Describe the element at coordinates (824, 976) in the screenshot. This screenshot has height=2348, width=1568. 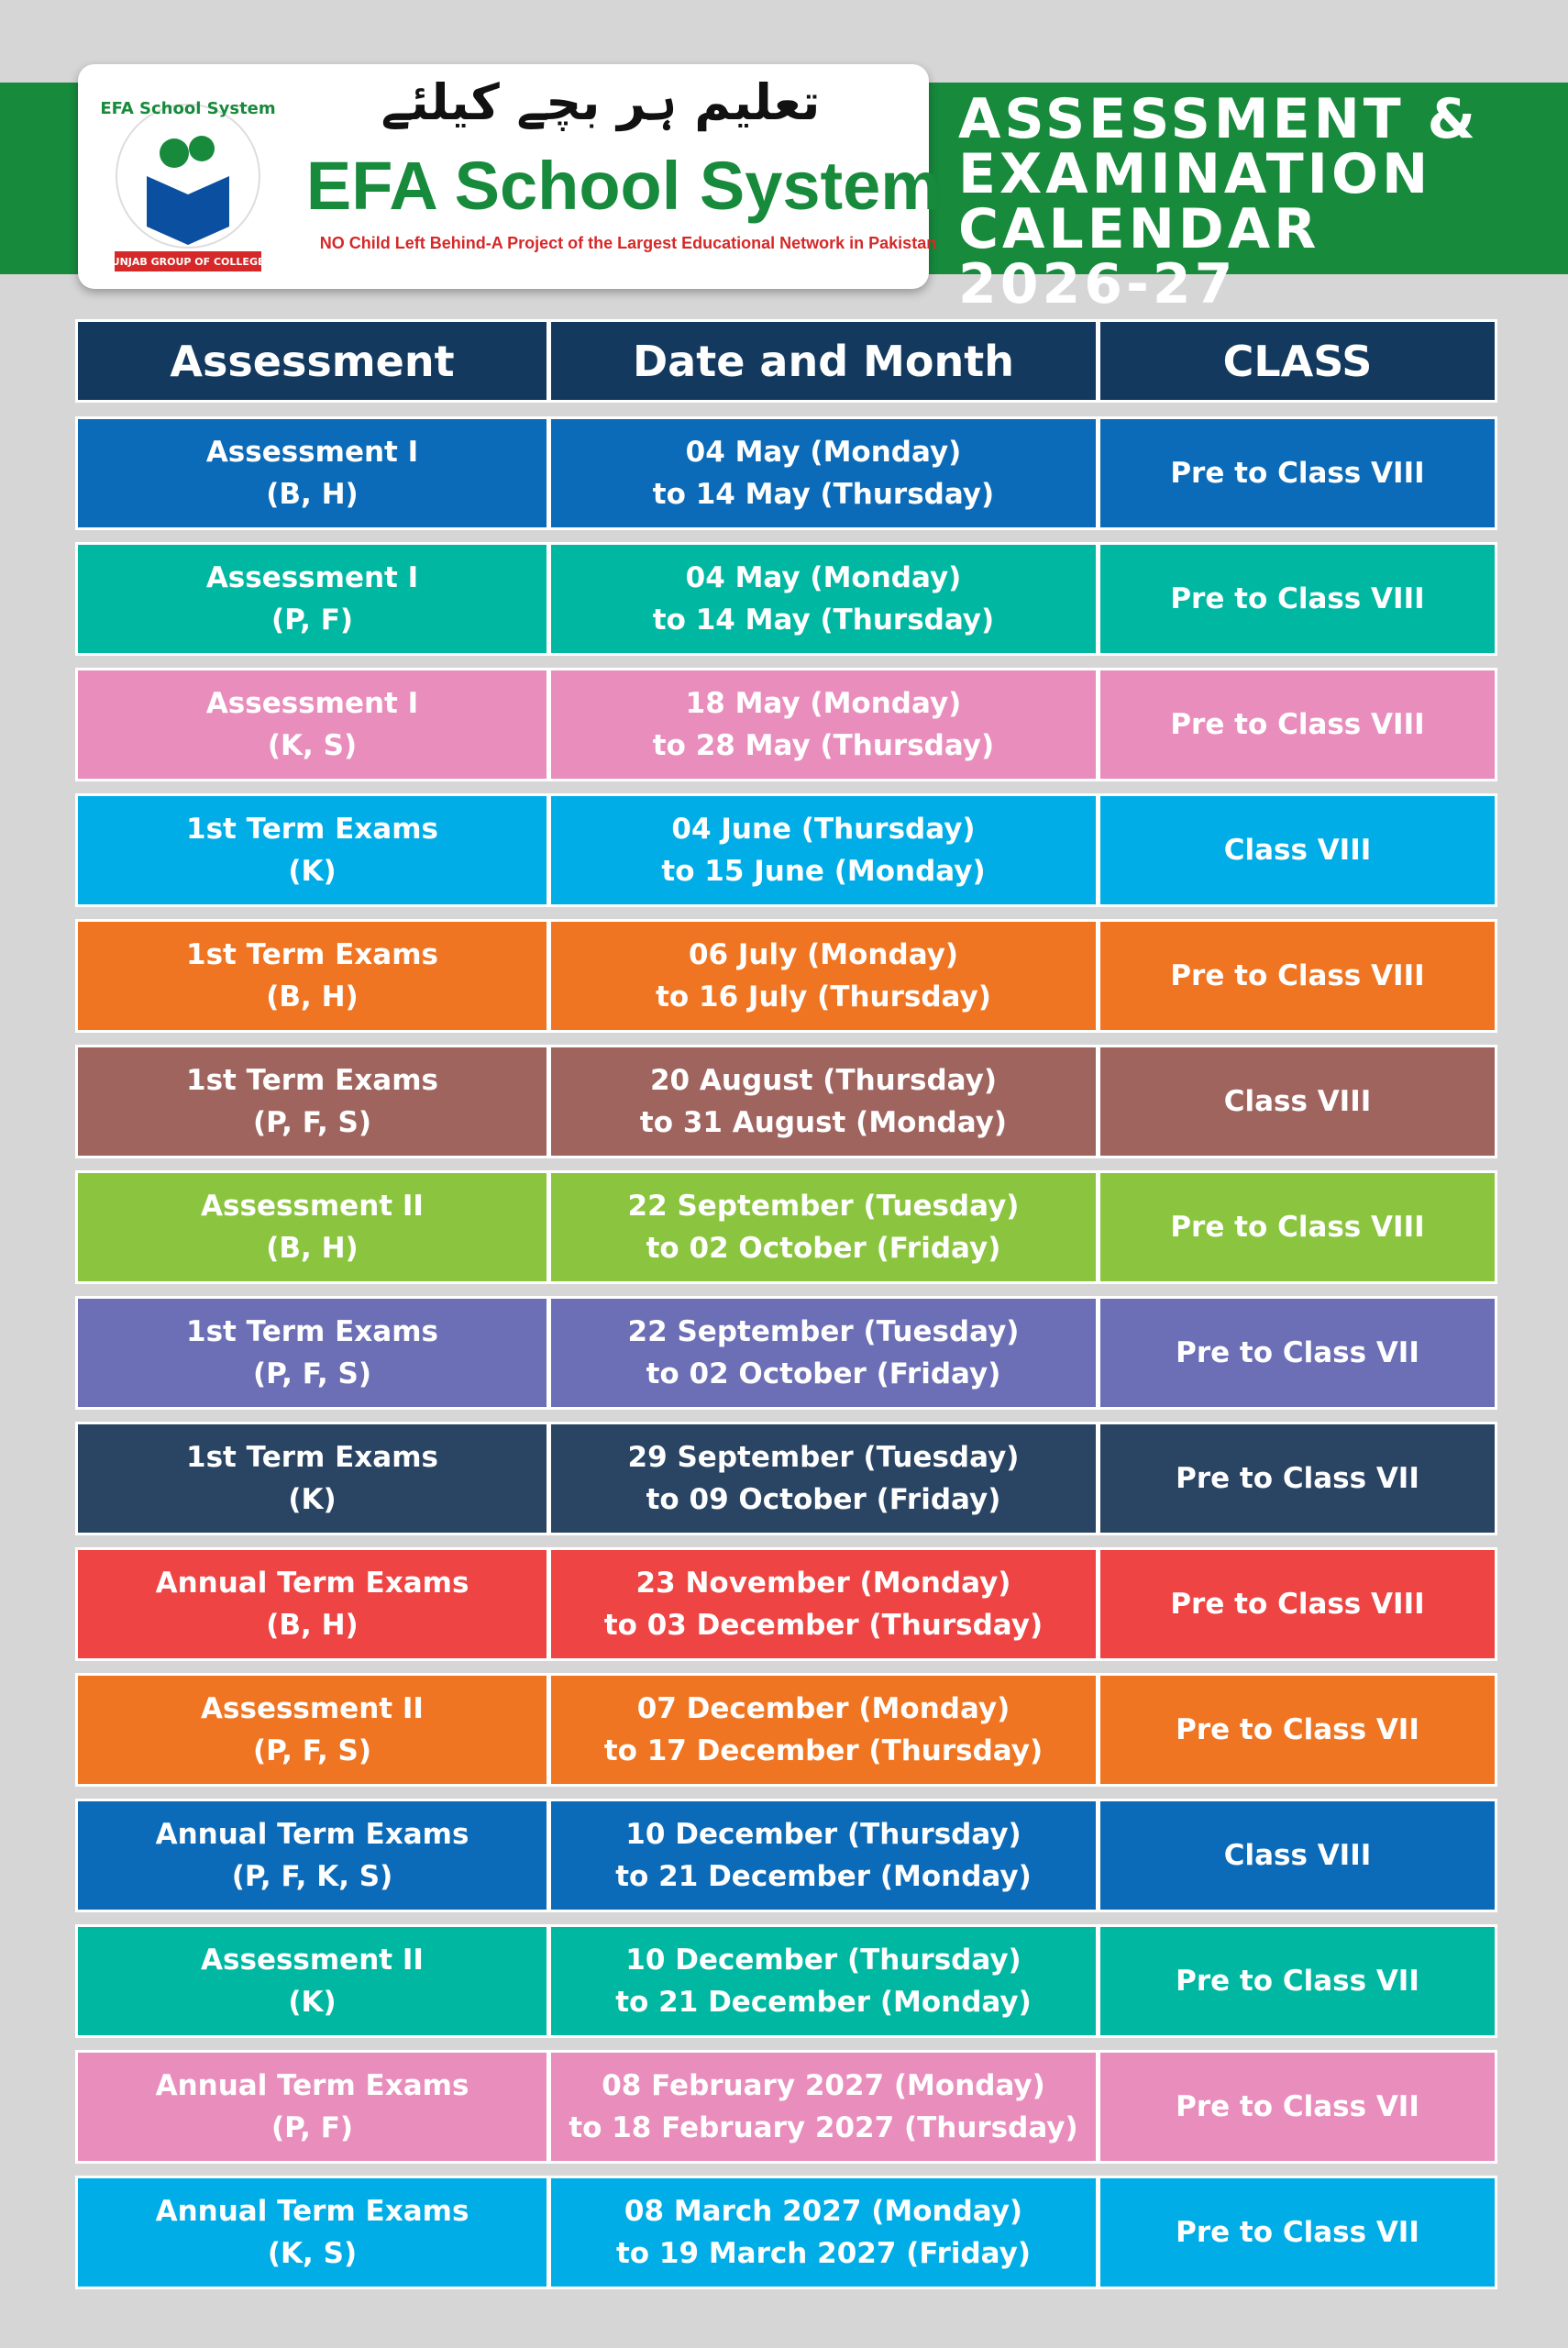
I see `table-cell: 06 July (Monday) to 16 July (Thursday)` at that location.